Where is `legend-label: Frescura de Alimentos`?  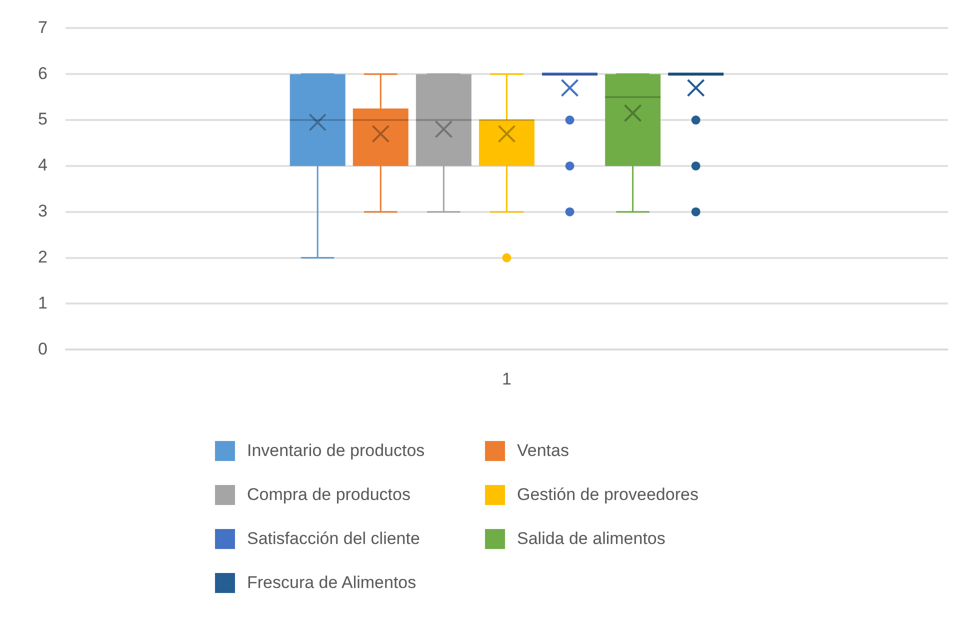 legend-label: Frescura de Alimentos is located at coordinates (331, 583).